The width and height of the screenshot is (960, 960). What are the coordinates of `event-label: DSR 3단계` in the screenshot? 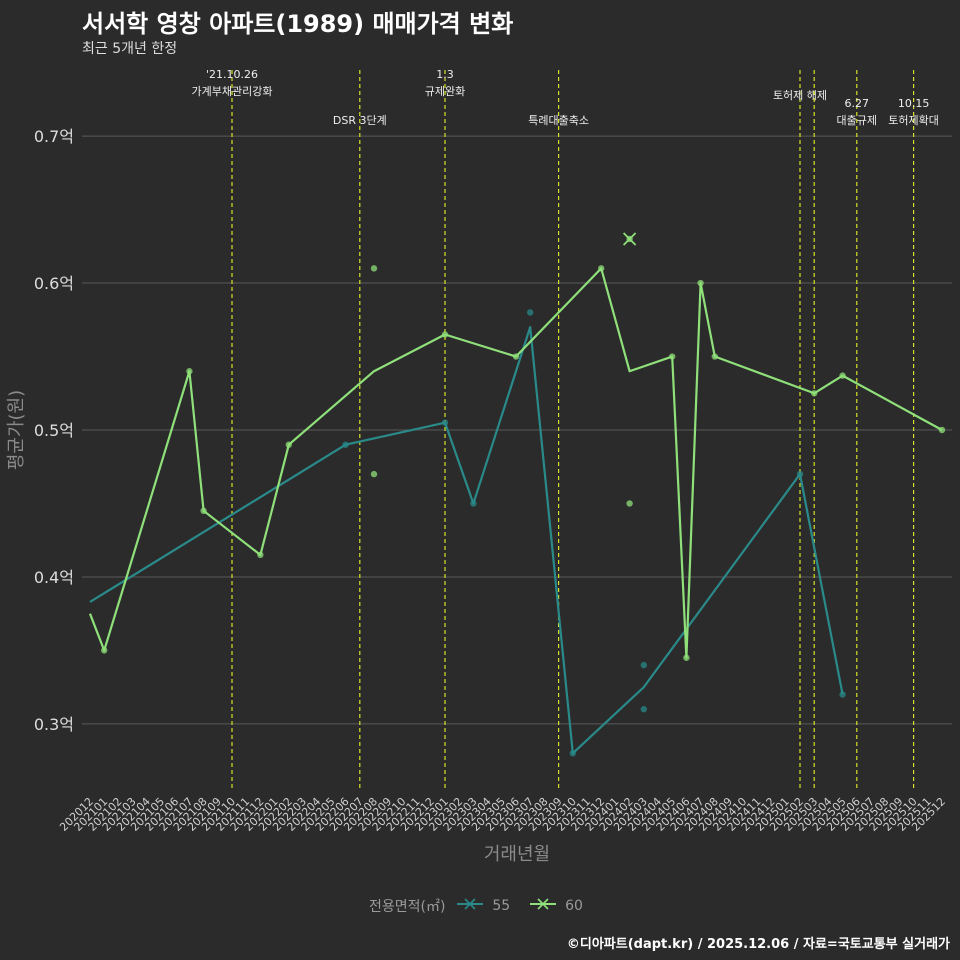 It's located at (360, 120).